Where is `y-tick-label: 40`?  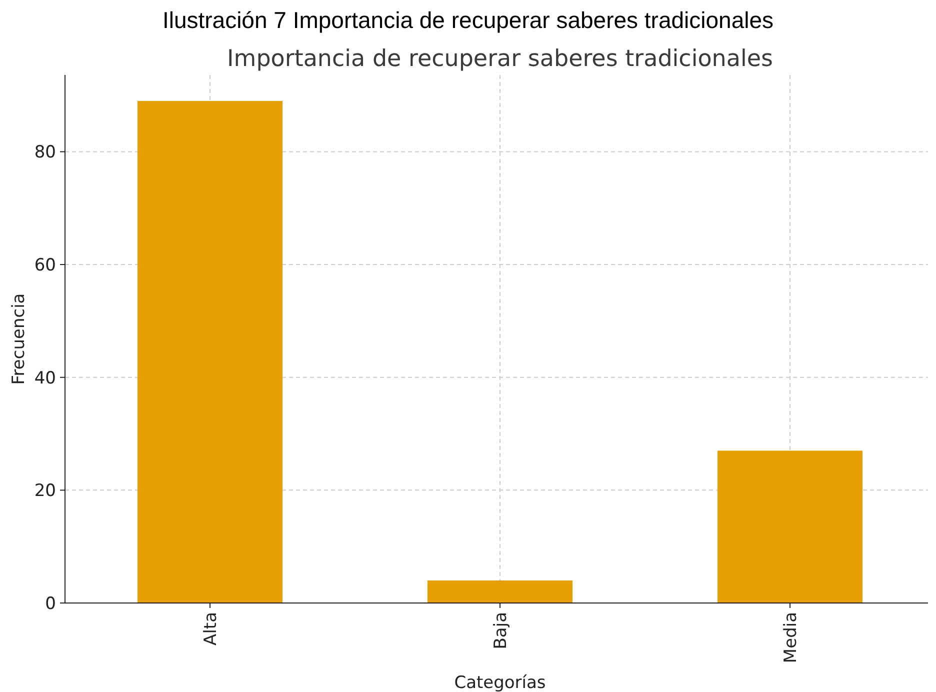 y-tick-label: 40 is located at coordinates (45, 378).